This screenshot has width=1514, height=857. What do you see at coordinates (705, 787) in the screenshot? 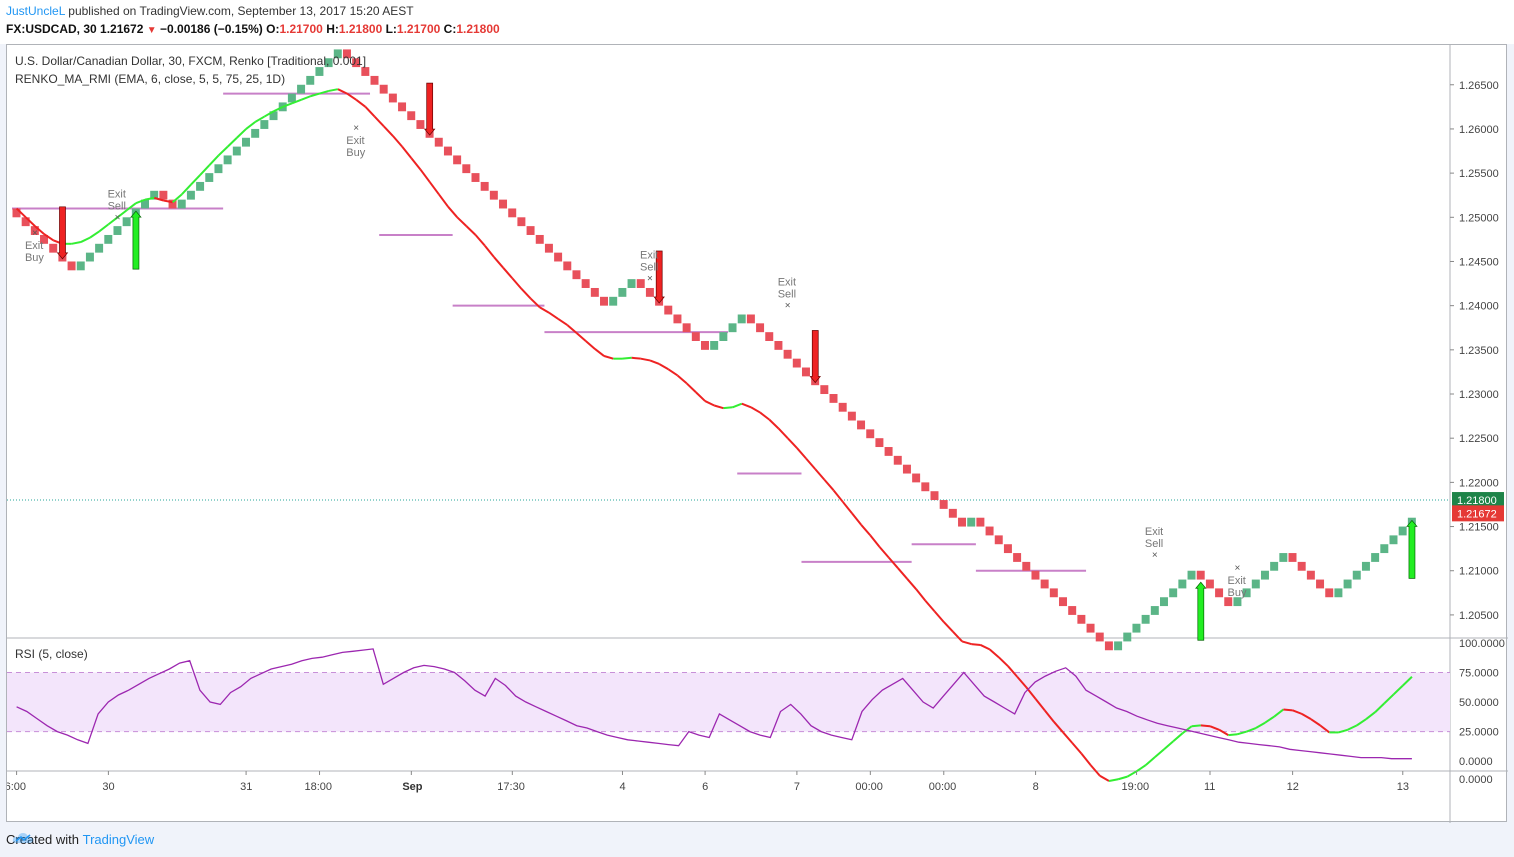
I see `time-tick-label: 6` at bounding box center [705, 787].